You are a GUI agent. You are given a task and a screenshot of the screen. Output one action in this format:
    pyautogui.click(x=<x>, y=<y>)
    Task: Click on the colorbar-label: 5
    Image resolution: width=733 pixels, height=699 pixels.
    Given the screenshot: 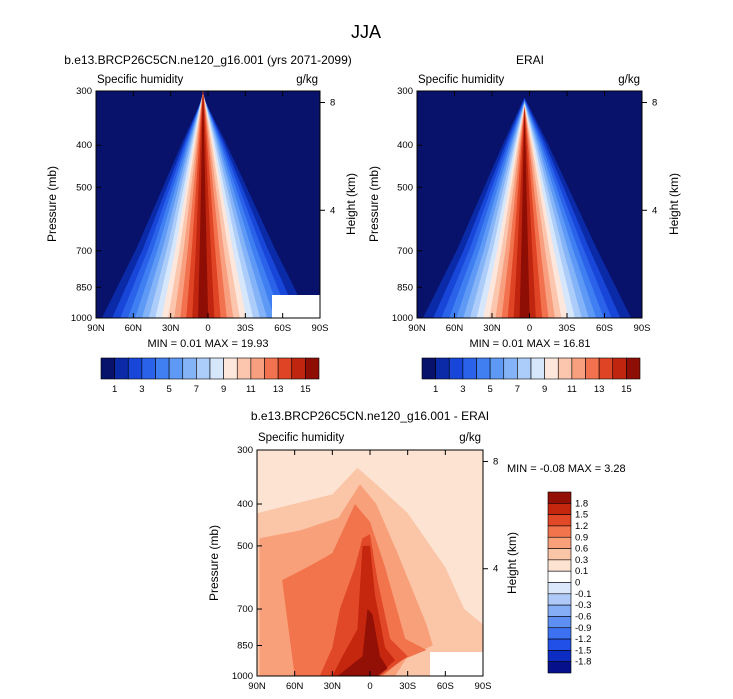 What is the action you would take?
    pyautogui.click(x=489, y=389)
    